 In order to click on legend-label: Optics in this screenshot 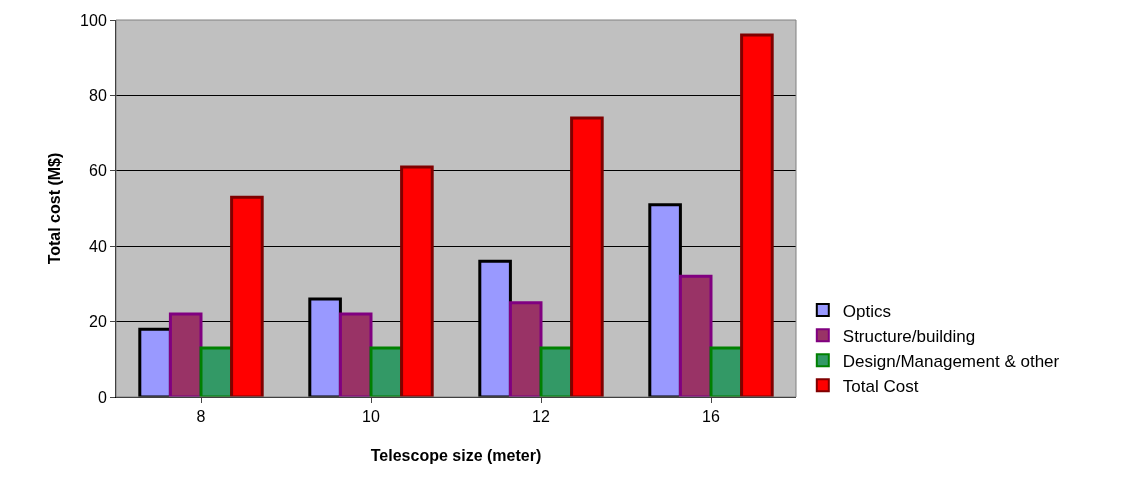, I will do `click(866, 311)`.